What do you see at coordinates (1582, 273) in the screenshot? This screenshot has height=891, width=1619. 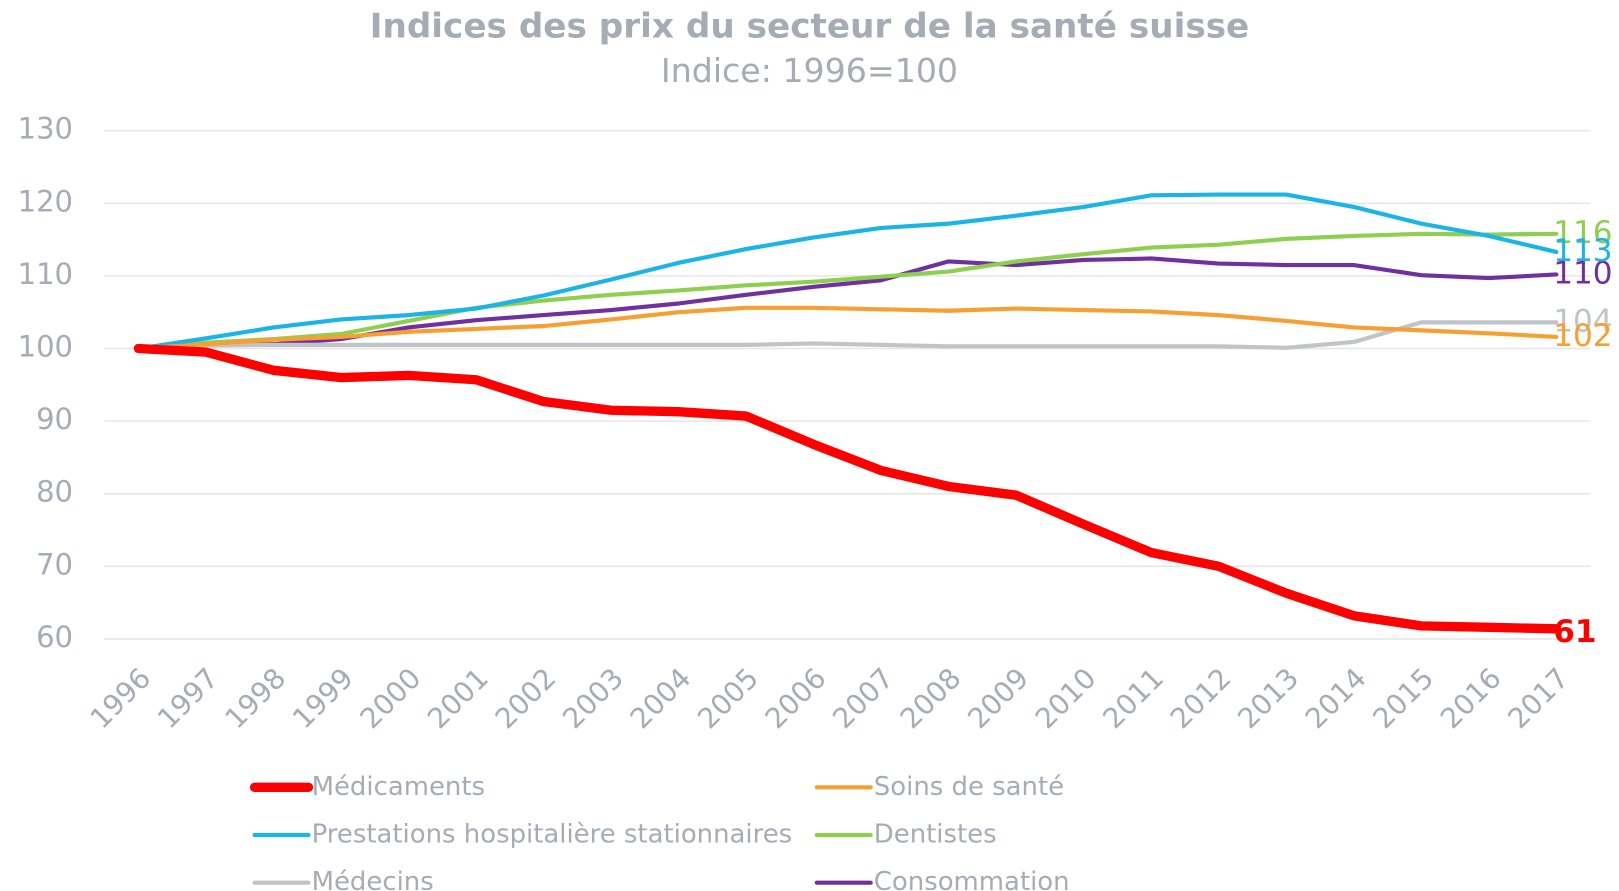 I see `data-label: 110` at bounding box center [1582, 273].